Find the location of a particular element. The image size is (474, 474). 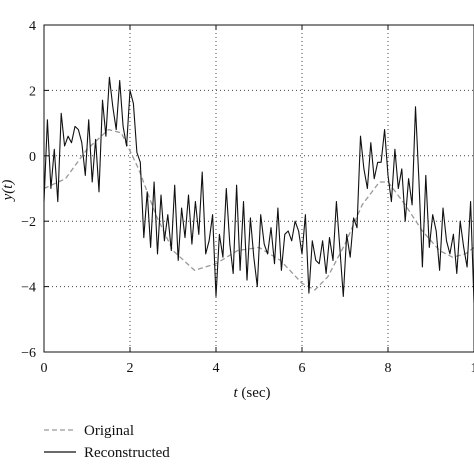

y-tick-label: 0 is located at coordinates (32, 157).